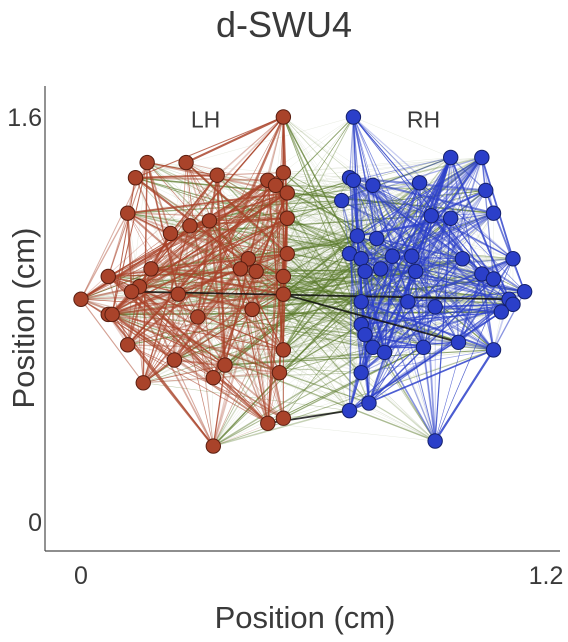  I want to click on y-tick-label-1: 1.6, so click(24, 118).